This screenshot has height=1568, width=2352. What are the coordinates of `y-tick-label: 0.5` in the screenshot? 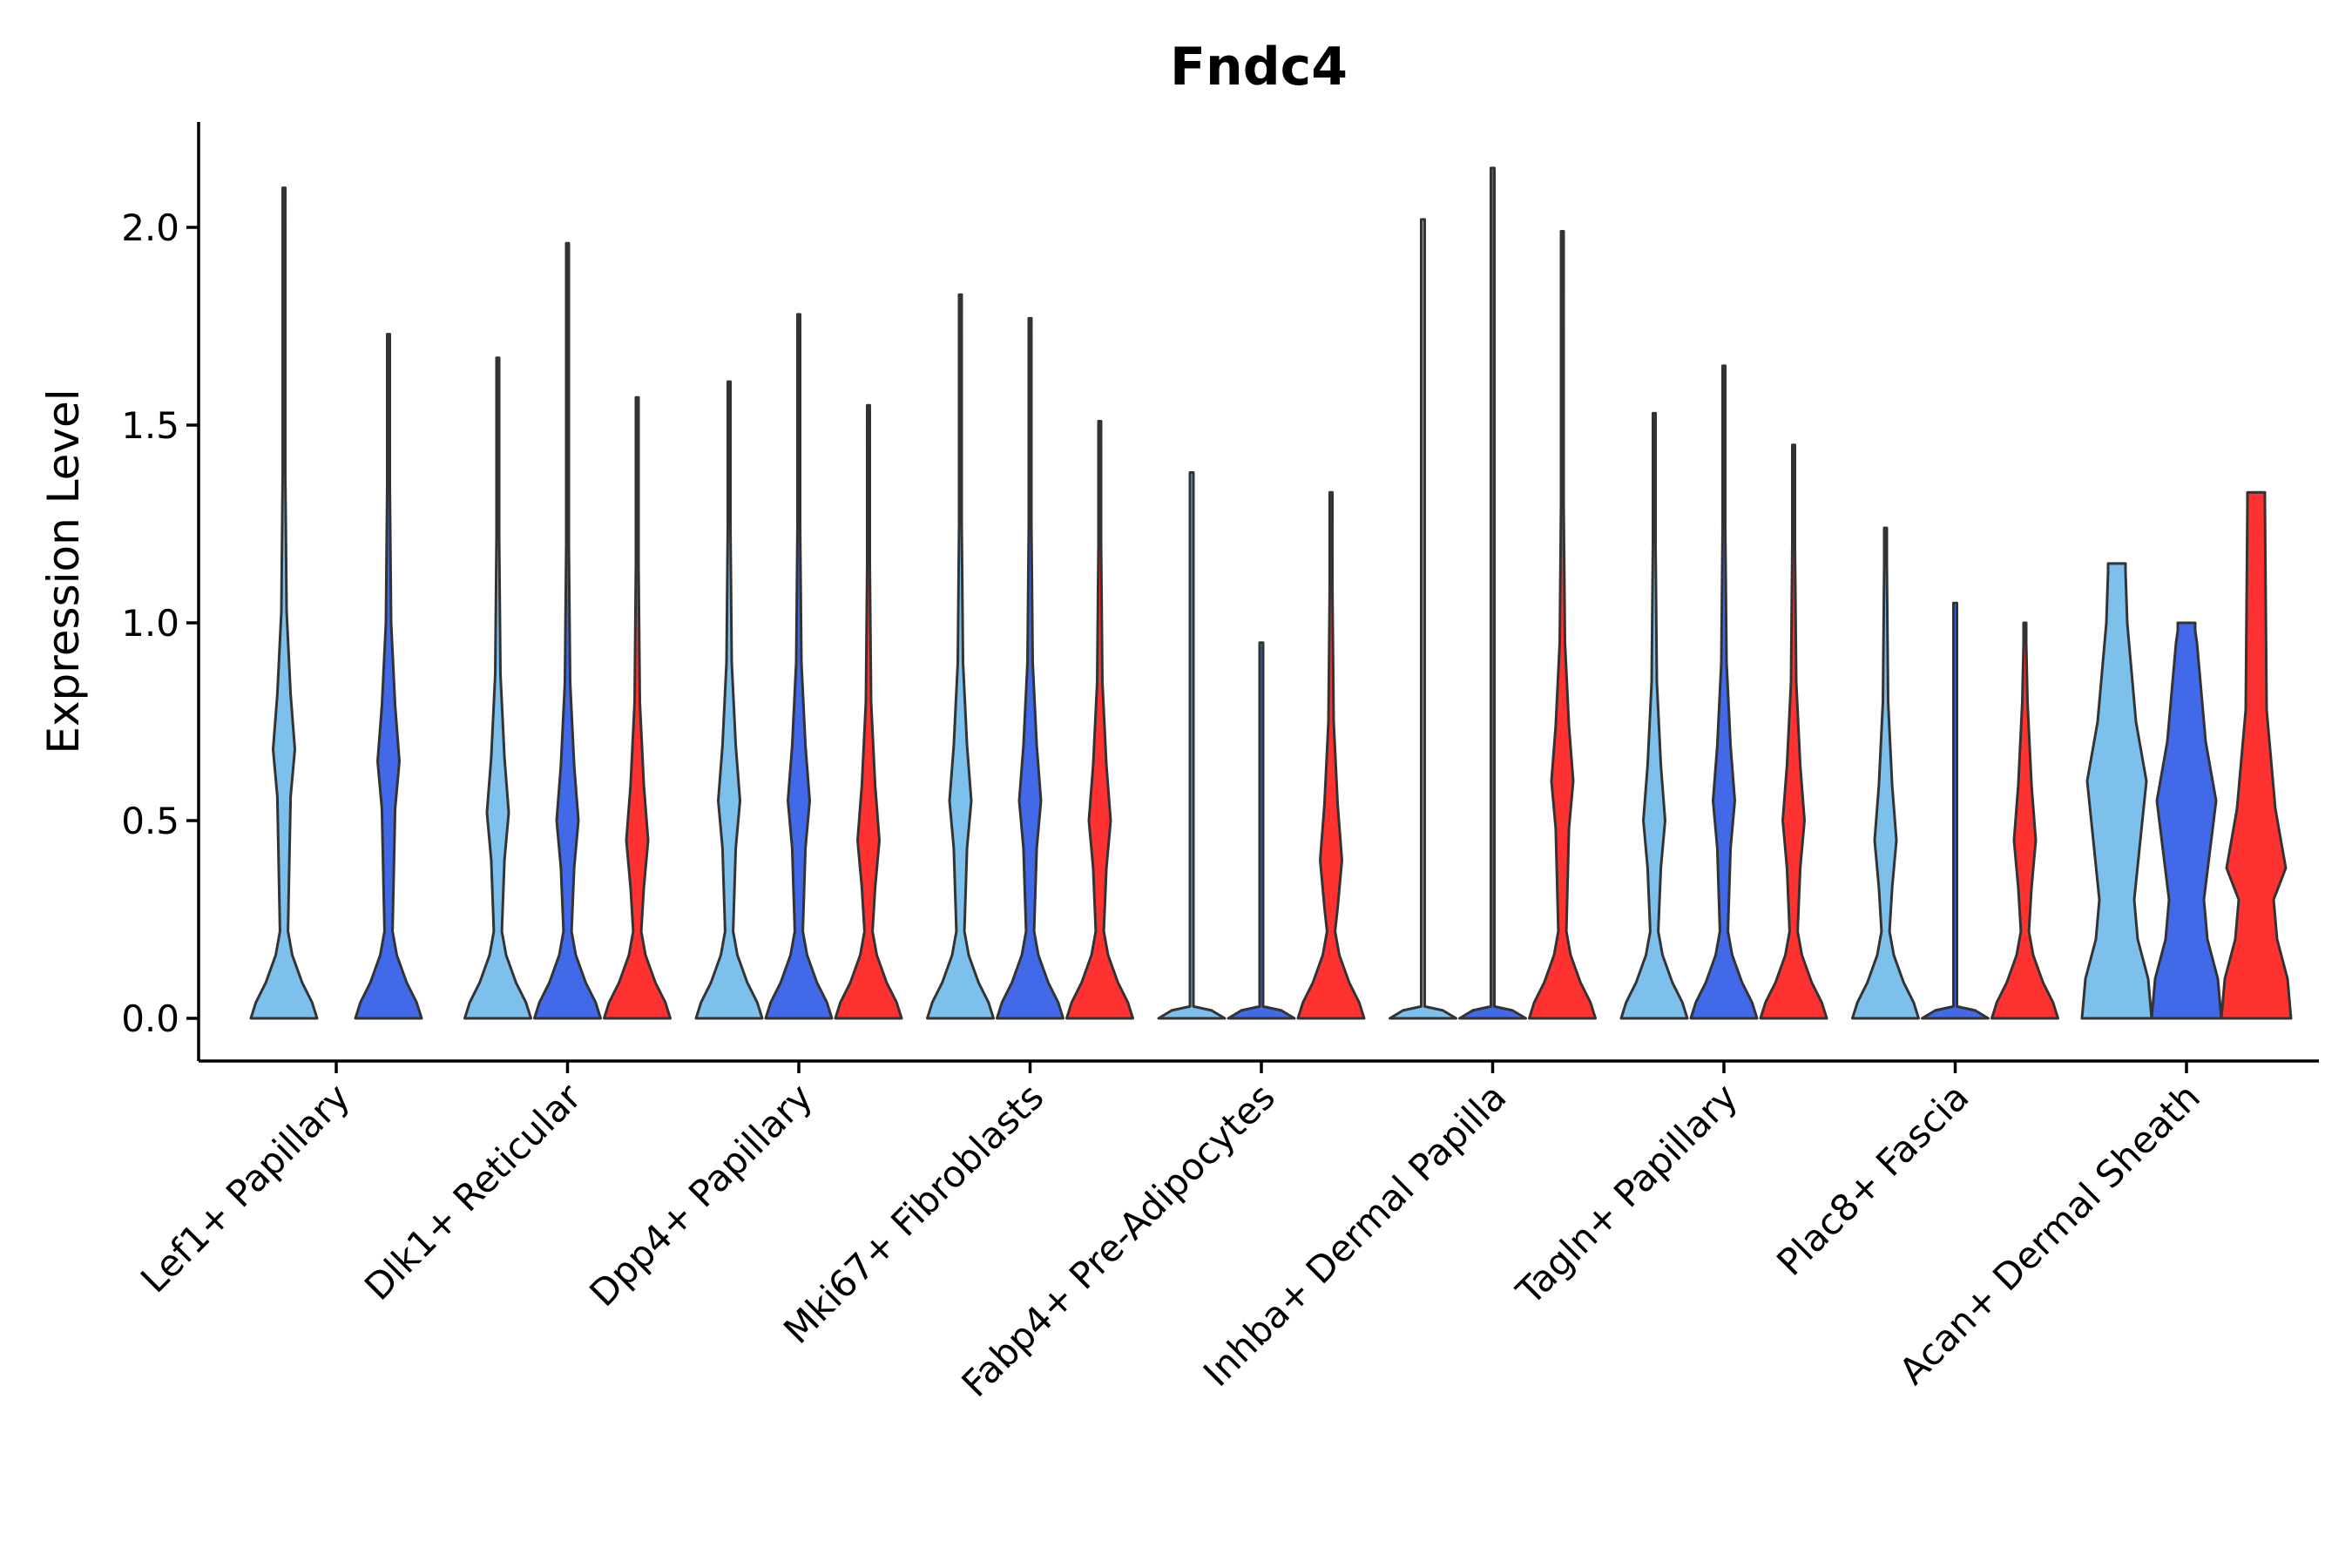 It's located at (150, 821).